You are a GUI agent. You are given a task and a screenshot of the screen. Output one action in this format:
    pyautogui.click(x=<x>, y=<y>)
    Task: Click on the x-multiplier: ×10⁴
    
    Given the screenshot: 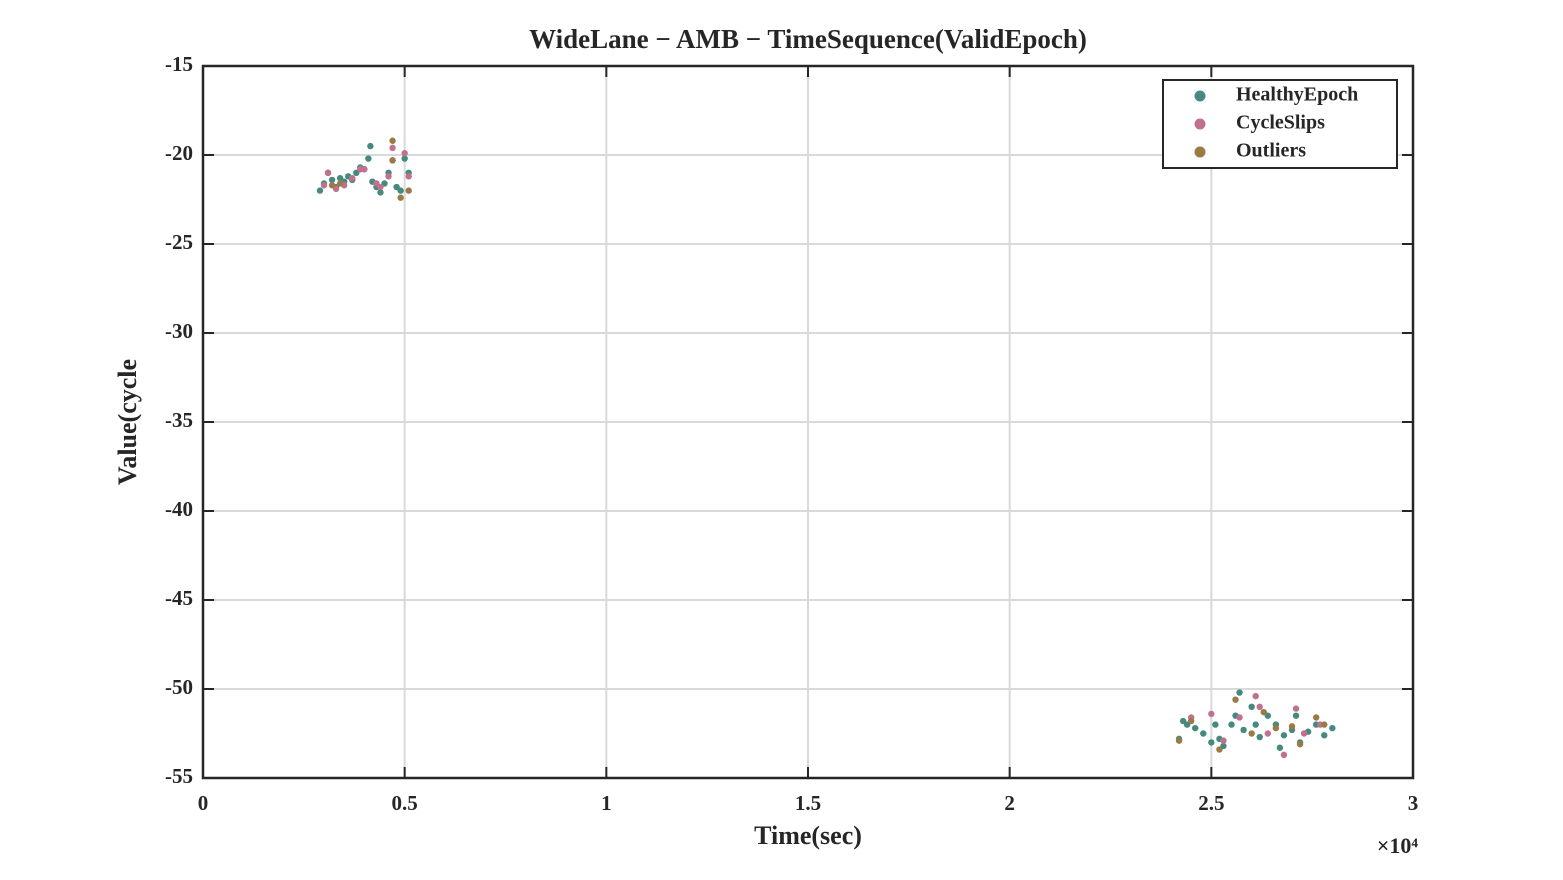 What is the action you would take?
    pyautogui.click(x=1398, y=845)
    